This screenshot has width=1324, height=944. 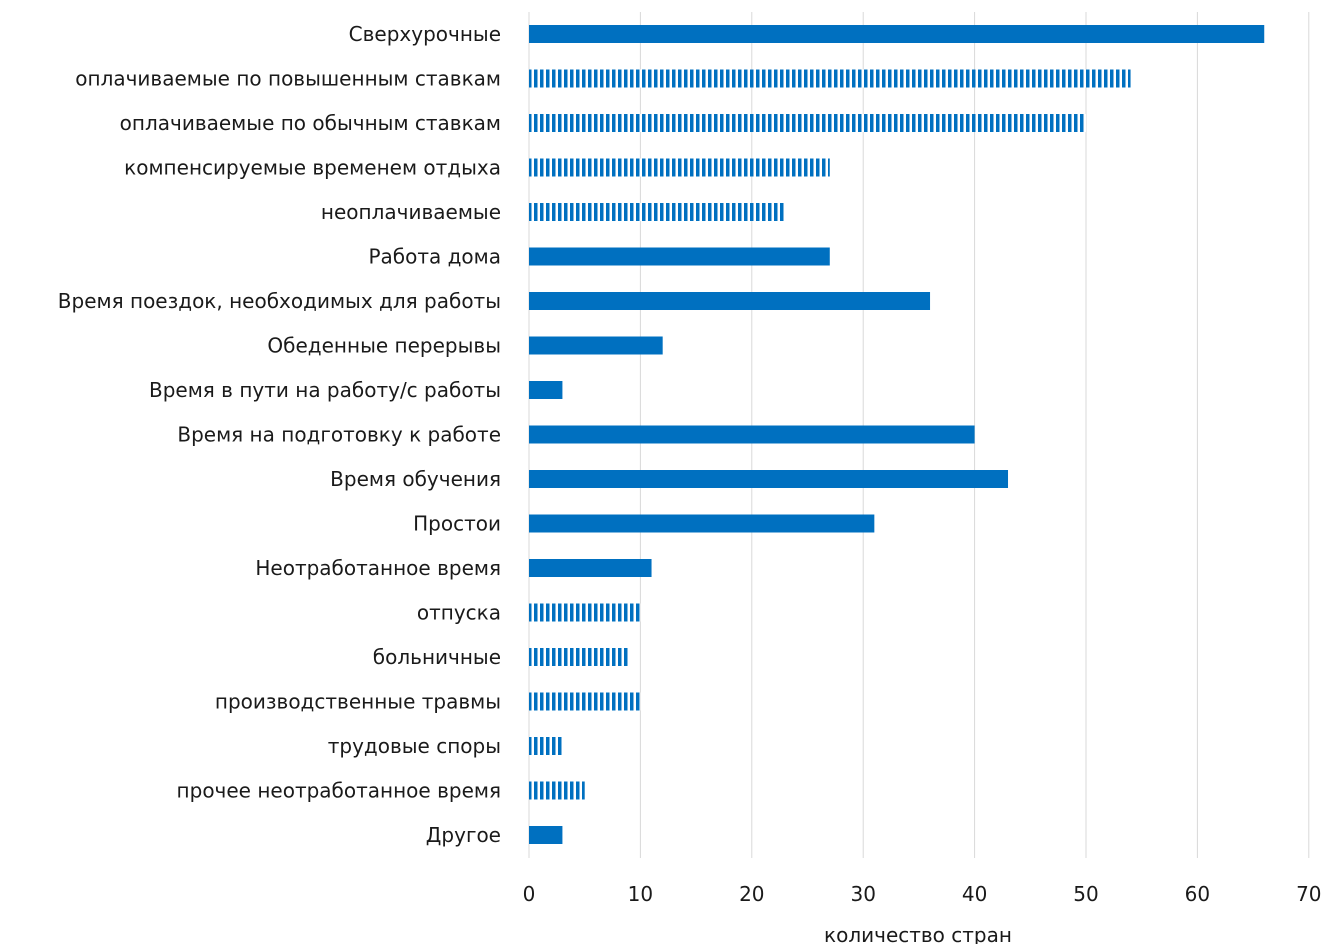 What do you see at coordinates (339, 435) in the screenshot?
I see `category-label: Время на подготовку к работе` at bounding box center [339, 435].